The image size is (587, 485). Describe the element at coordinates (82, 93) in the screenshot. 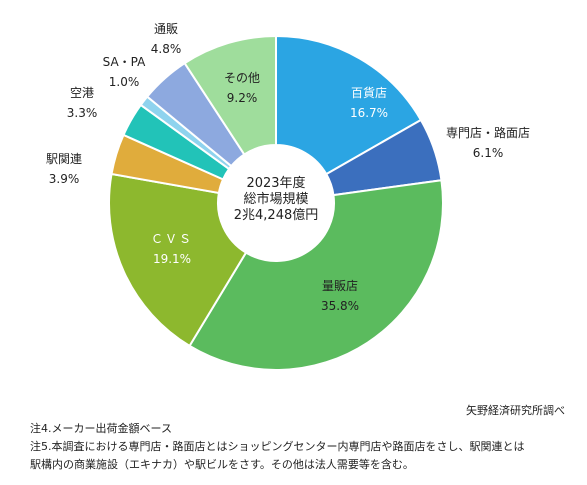

I see `slice-label-5: 空港` at that location.